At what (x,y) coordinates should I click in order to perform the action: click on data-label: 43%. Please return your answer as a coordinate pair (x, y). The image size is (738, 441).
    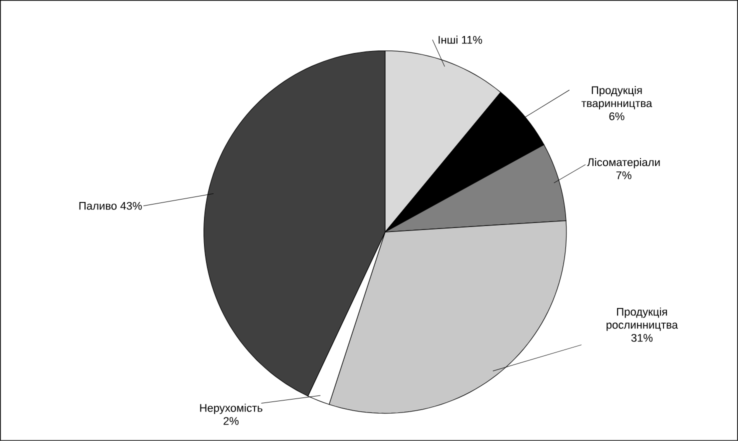
    Looking at the image, I should click on (131, 206).